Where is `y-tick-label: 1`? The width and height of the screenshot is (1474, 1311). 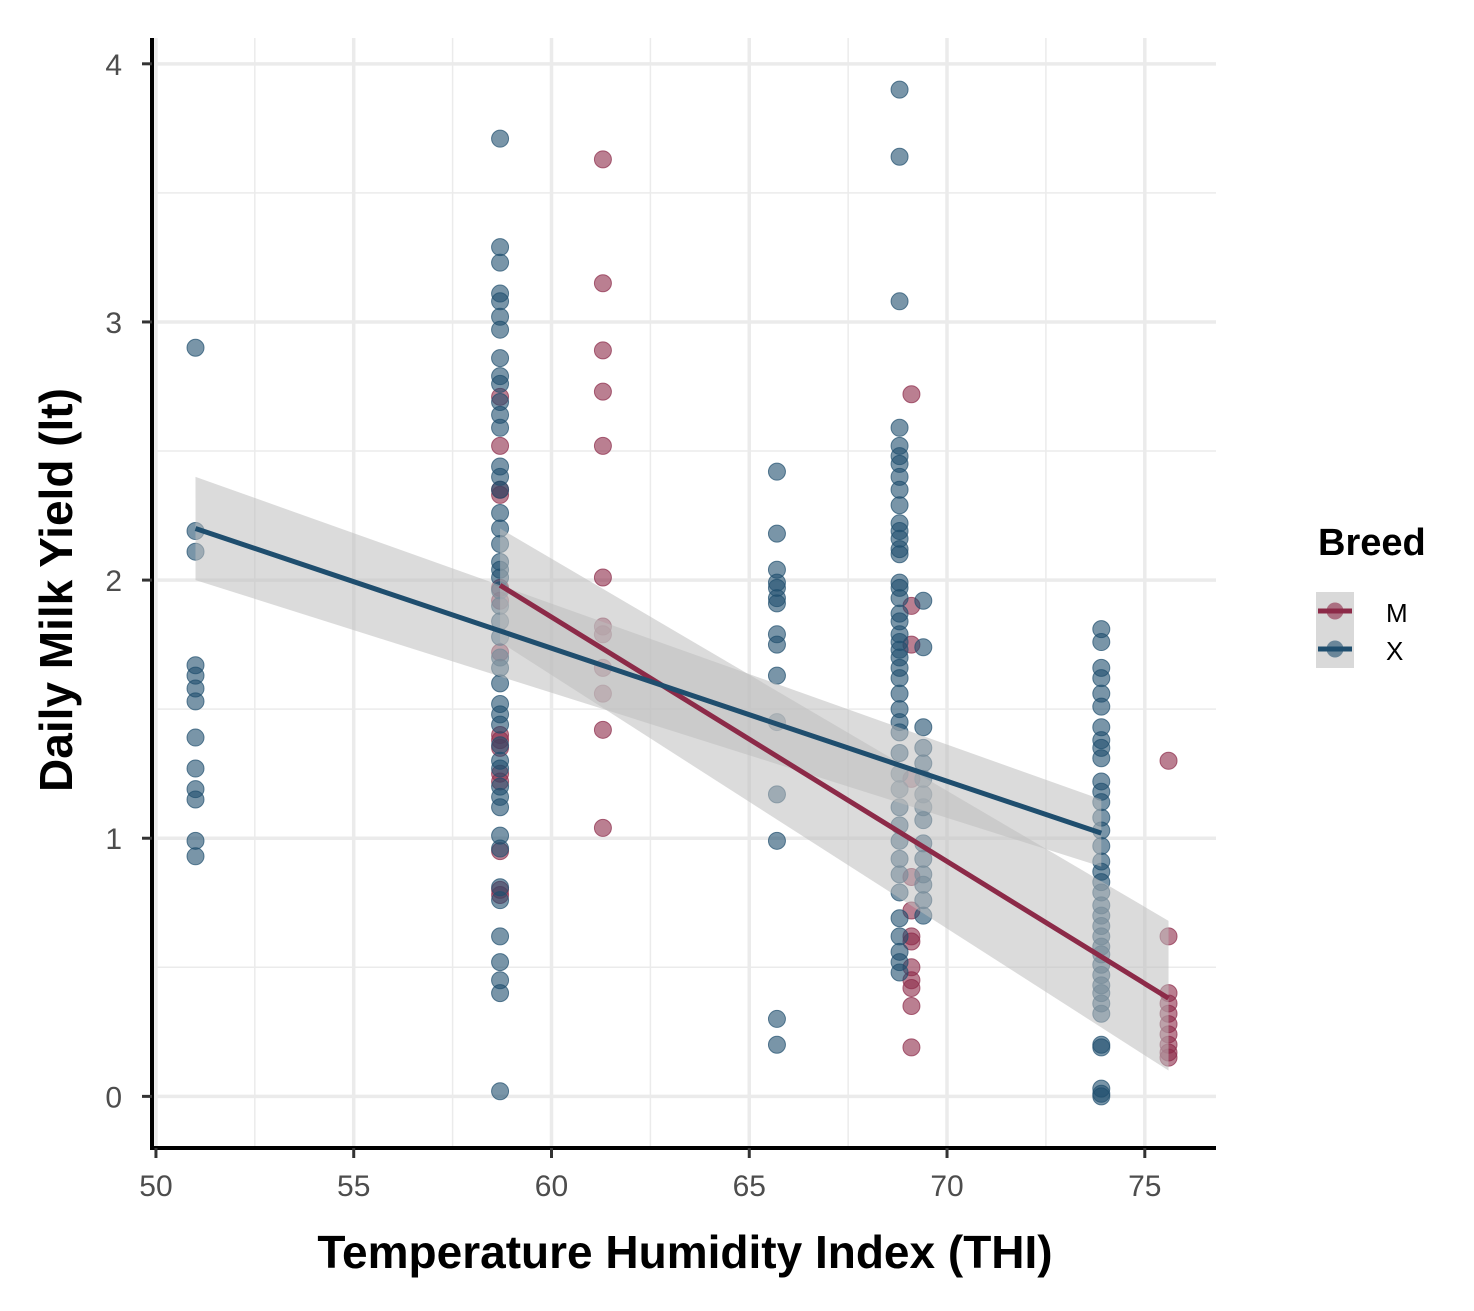 y-tick-label: 1 is located at coordinates (113, 839).